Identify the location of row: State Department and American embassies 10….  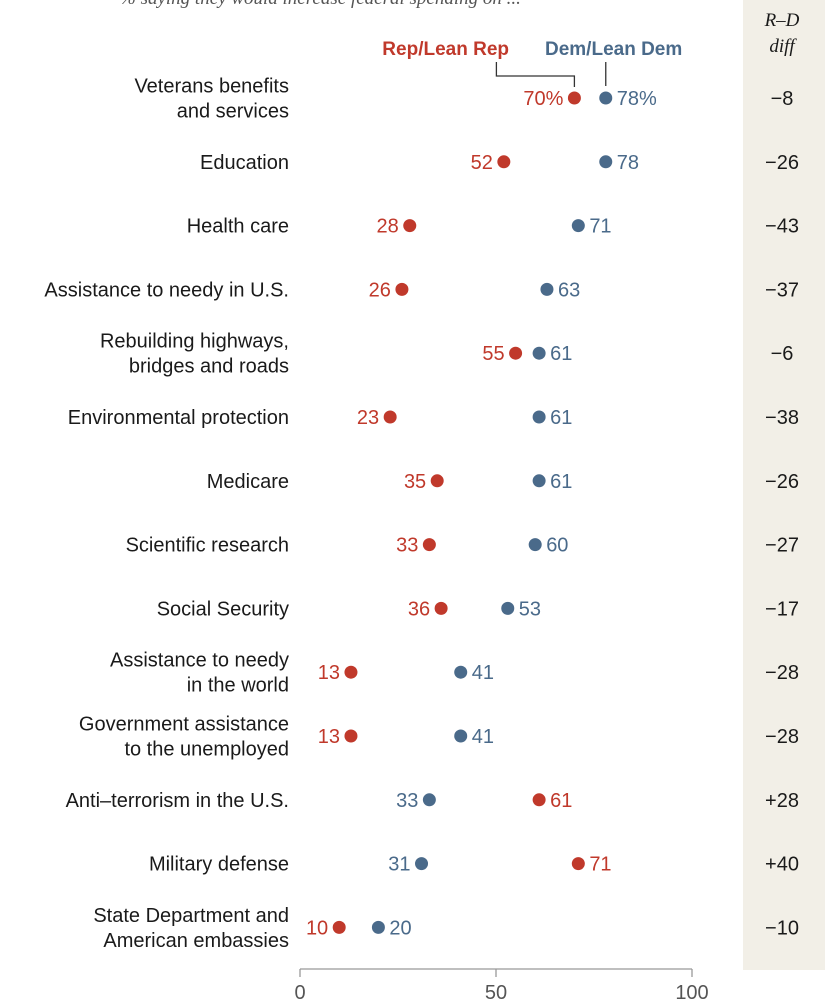
(446, 928).